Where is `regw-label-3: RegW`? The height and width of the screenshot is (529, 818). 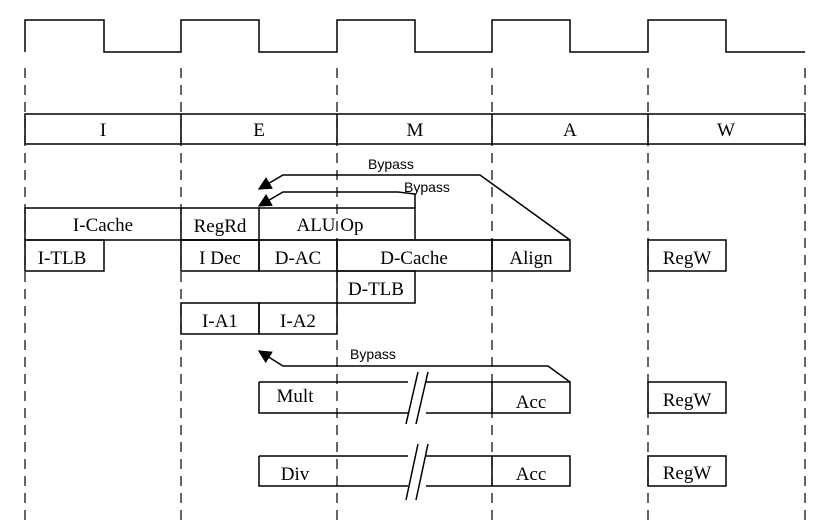 regw-label-3: RegW is located at coordinates (687, 473).